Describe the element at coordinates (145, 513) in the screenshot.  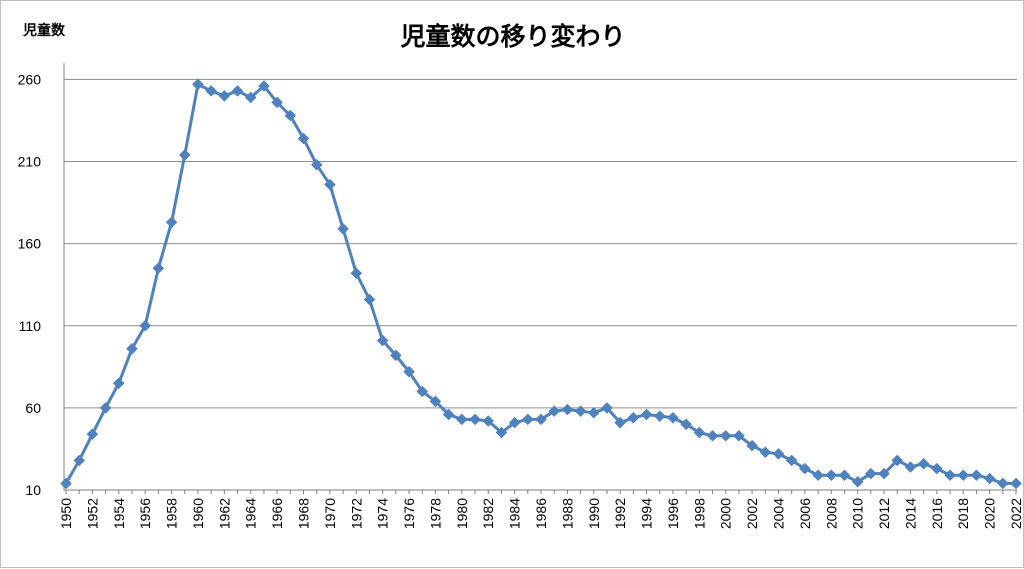
I see `x-tick-label: 1956` at that location.